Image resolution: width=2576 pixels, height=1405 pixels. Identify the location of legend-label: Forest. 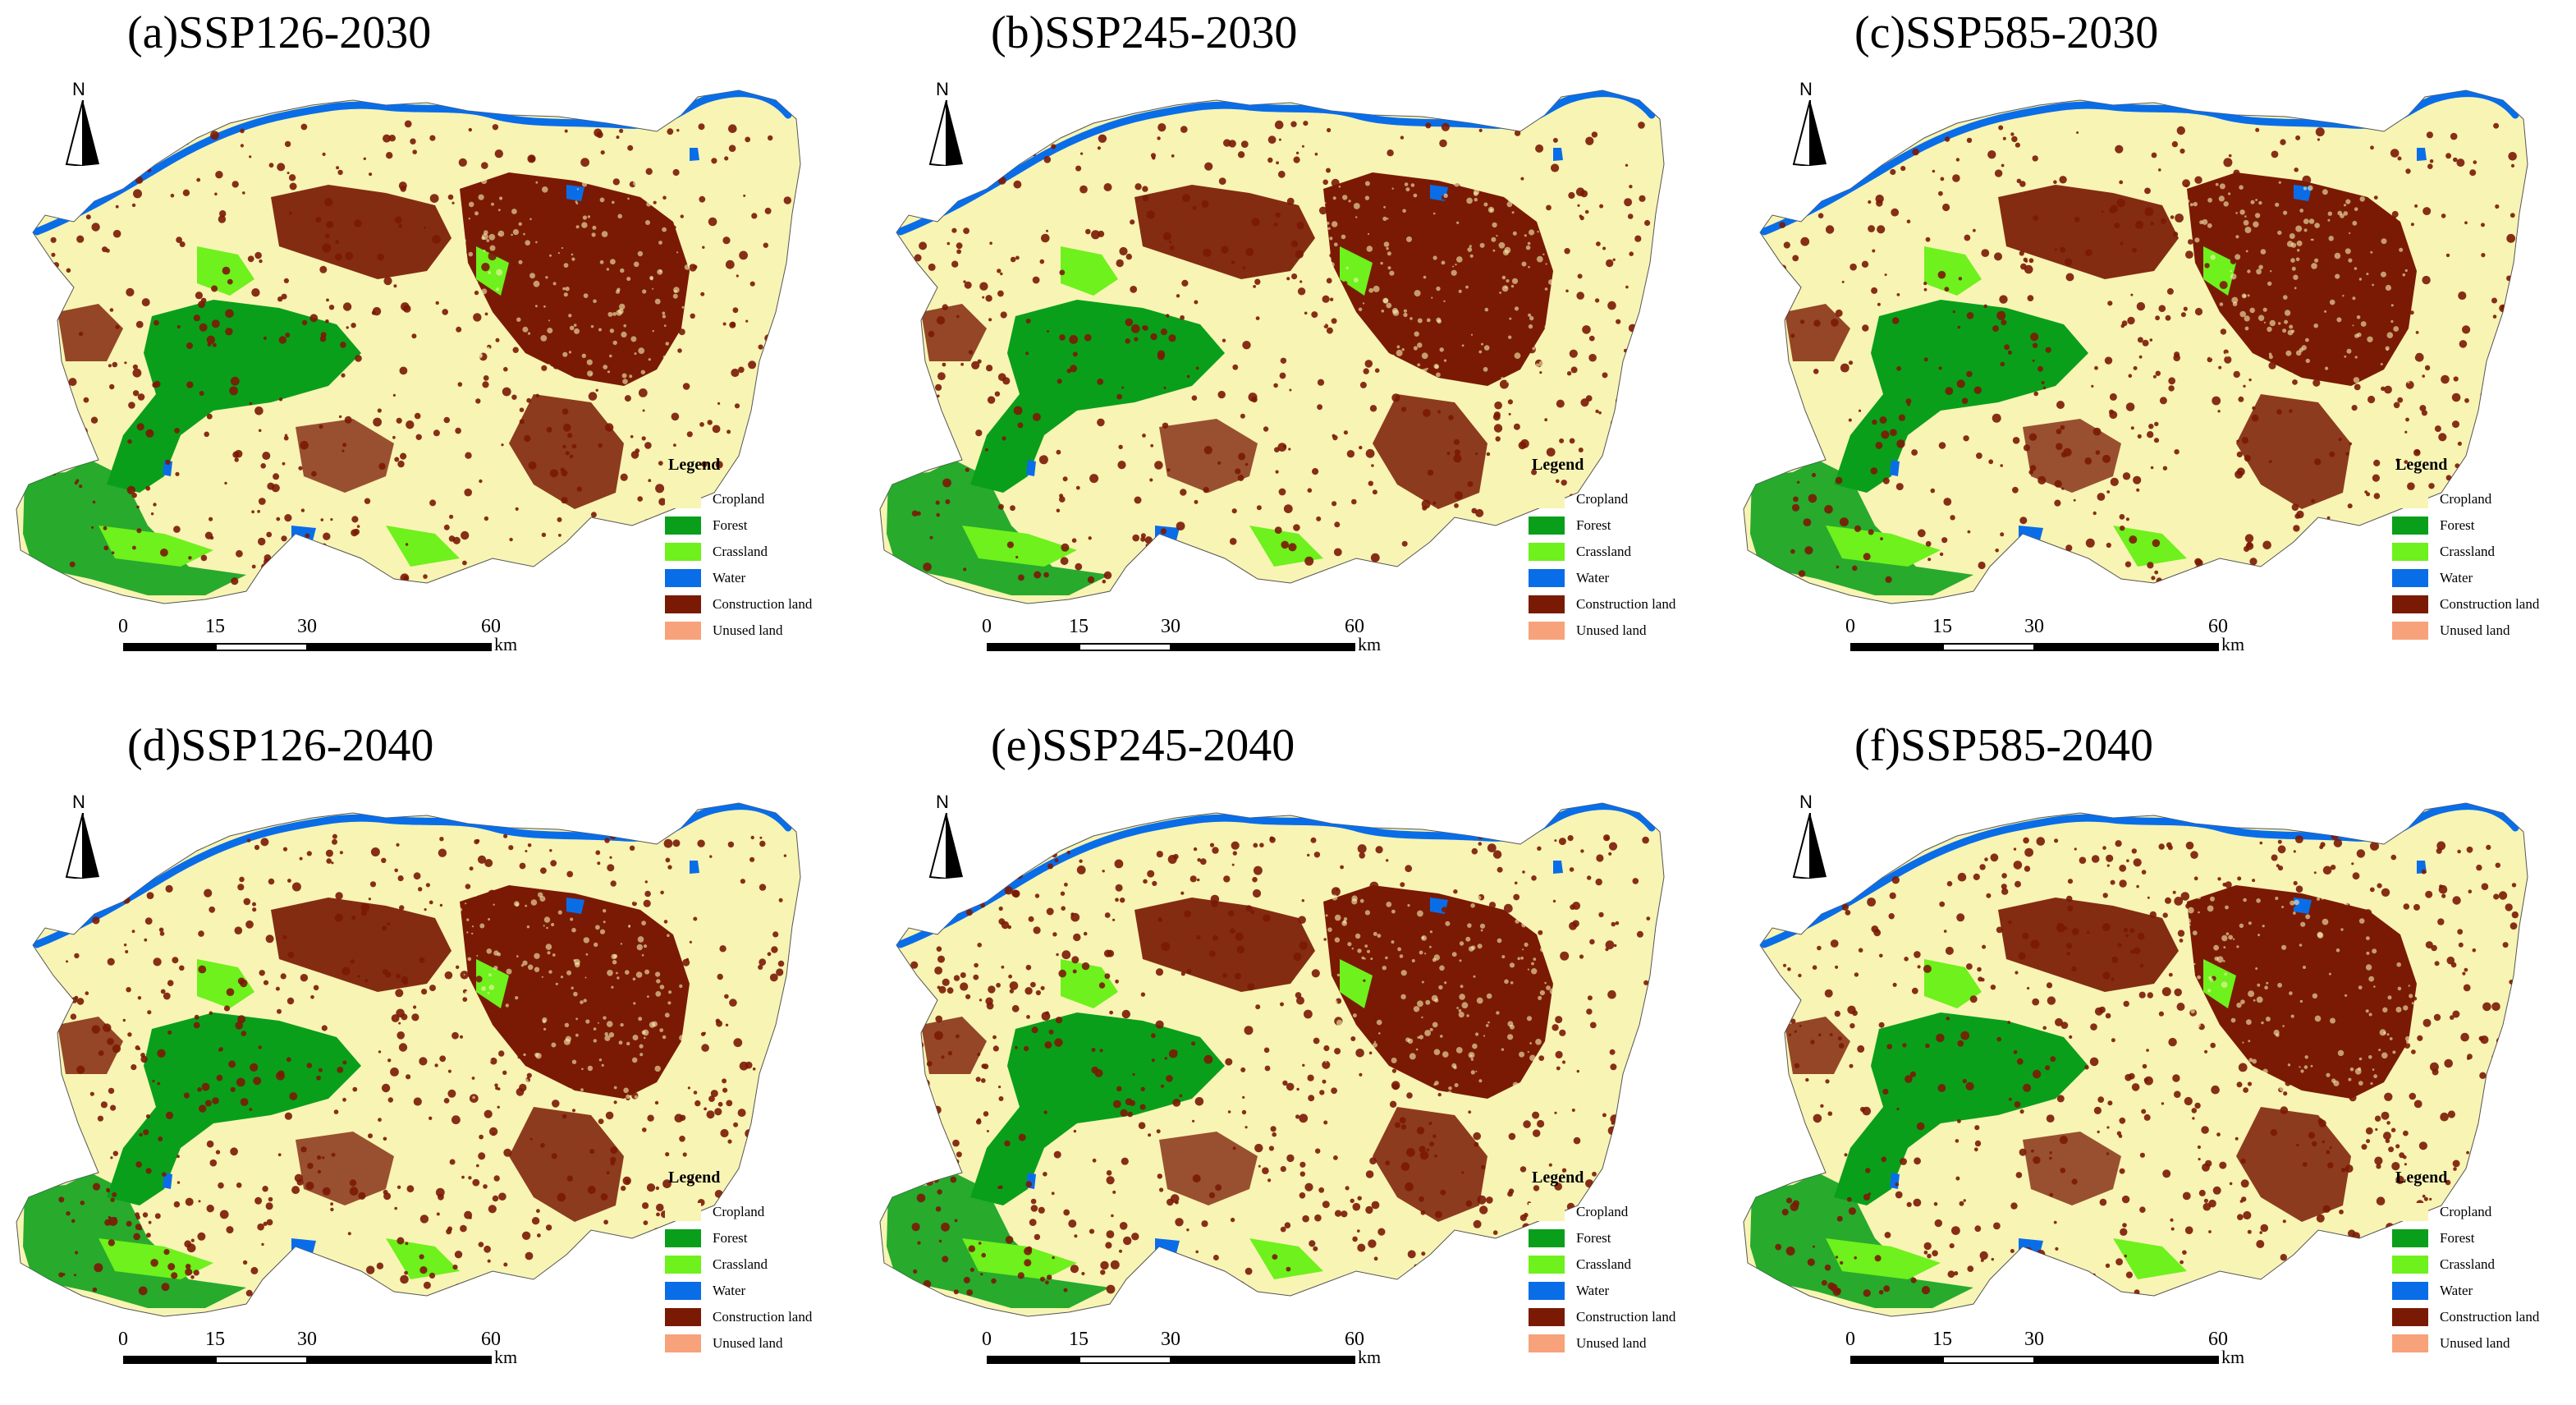
(1593, 1238).